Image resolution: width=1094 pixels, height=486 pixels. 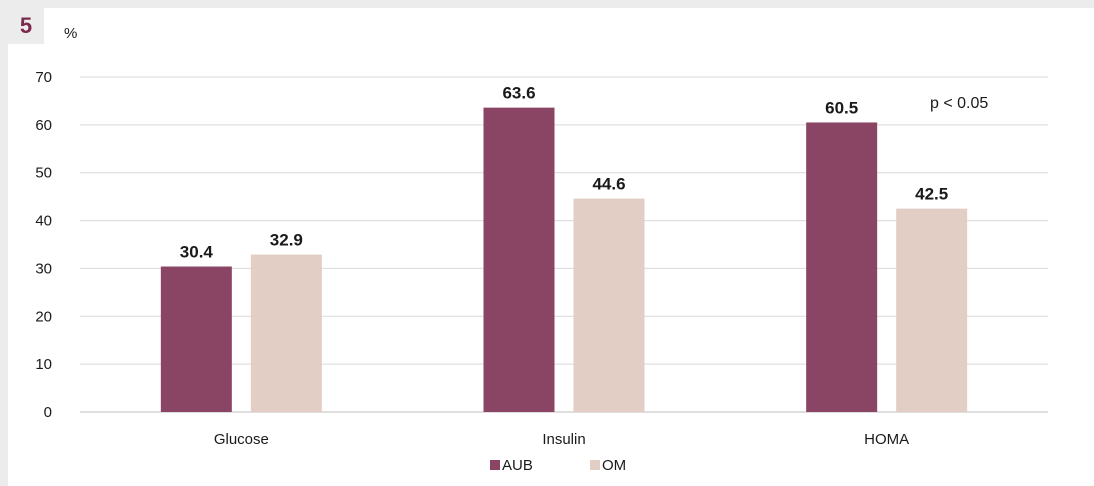 What do you see at coordinates (286, 333) in the screenshot?
I see `bar-om-glucose` at bounding box center [286, 333].